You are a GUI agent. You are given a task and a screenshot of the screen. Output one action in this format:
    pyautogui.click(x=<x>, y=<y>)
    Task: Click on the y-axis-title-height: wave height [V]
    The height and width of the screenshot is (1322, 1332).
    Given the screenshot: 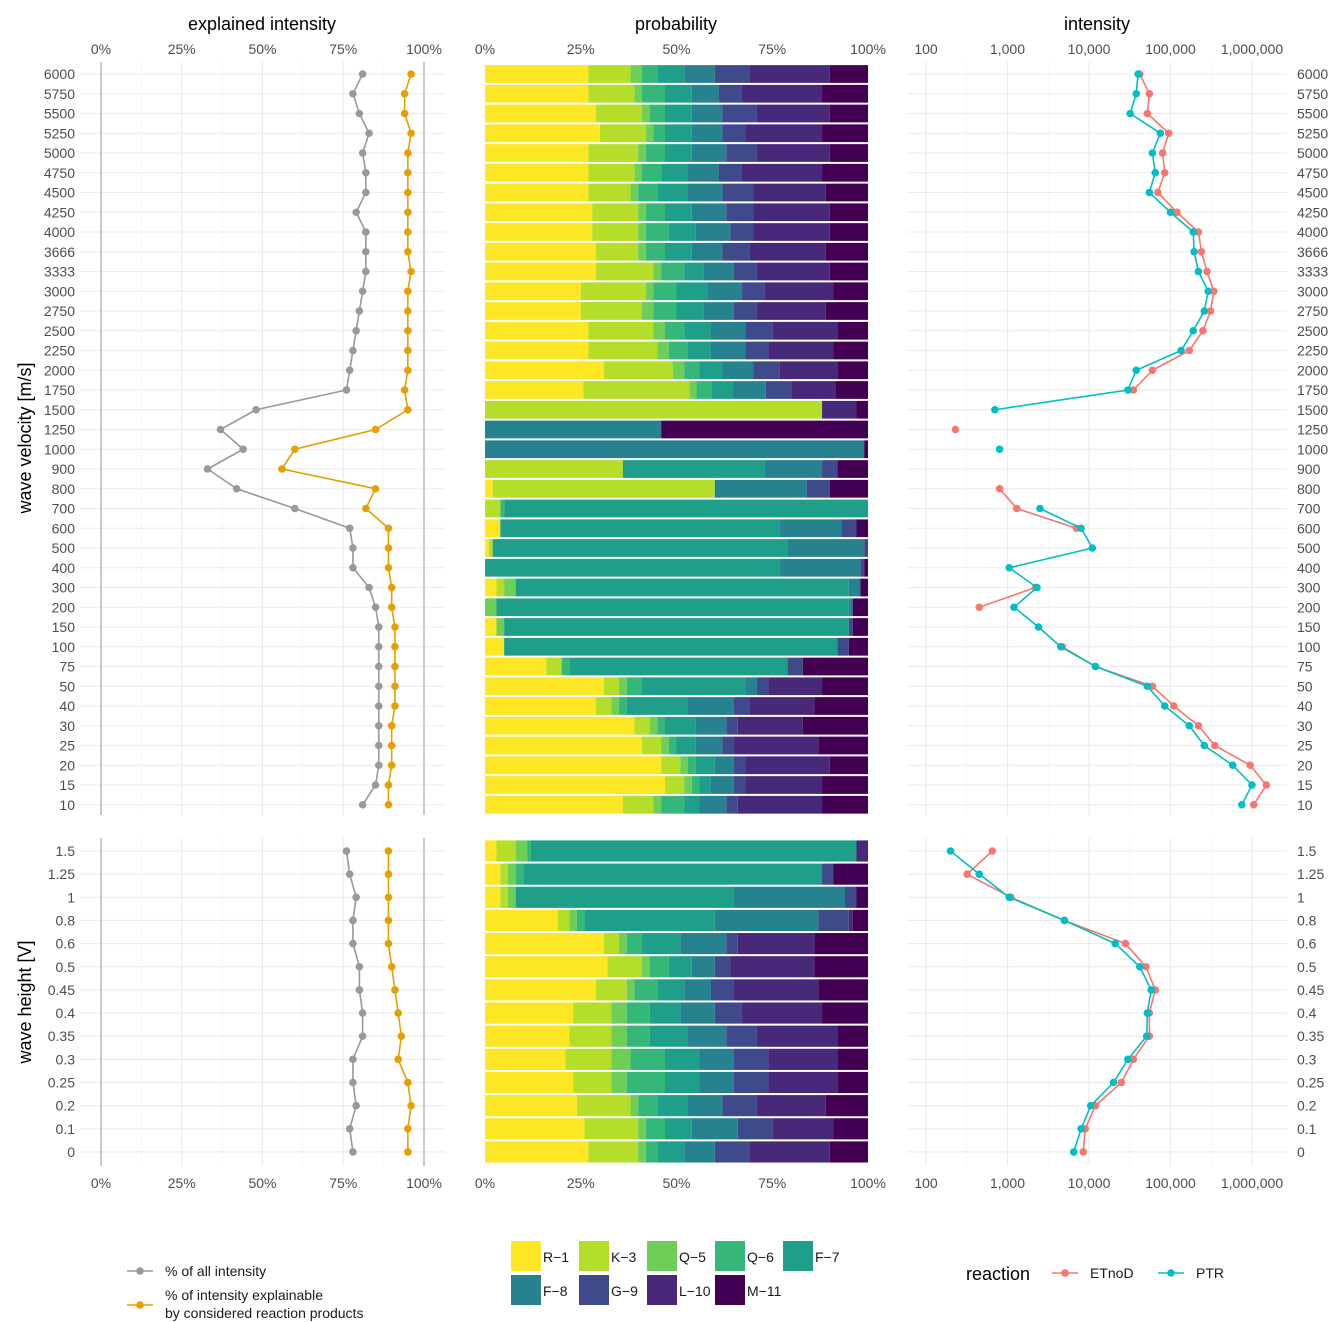 What is the action you would take?
    pyautogui.click(x=25, y=1002)
    